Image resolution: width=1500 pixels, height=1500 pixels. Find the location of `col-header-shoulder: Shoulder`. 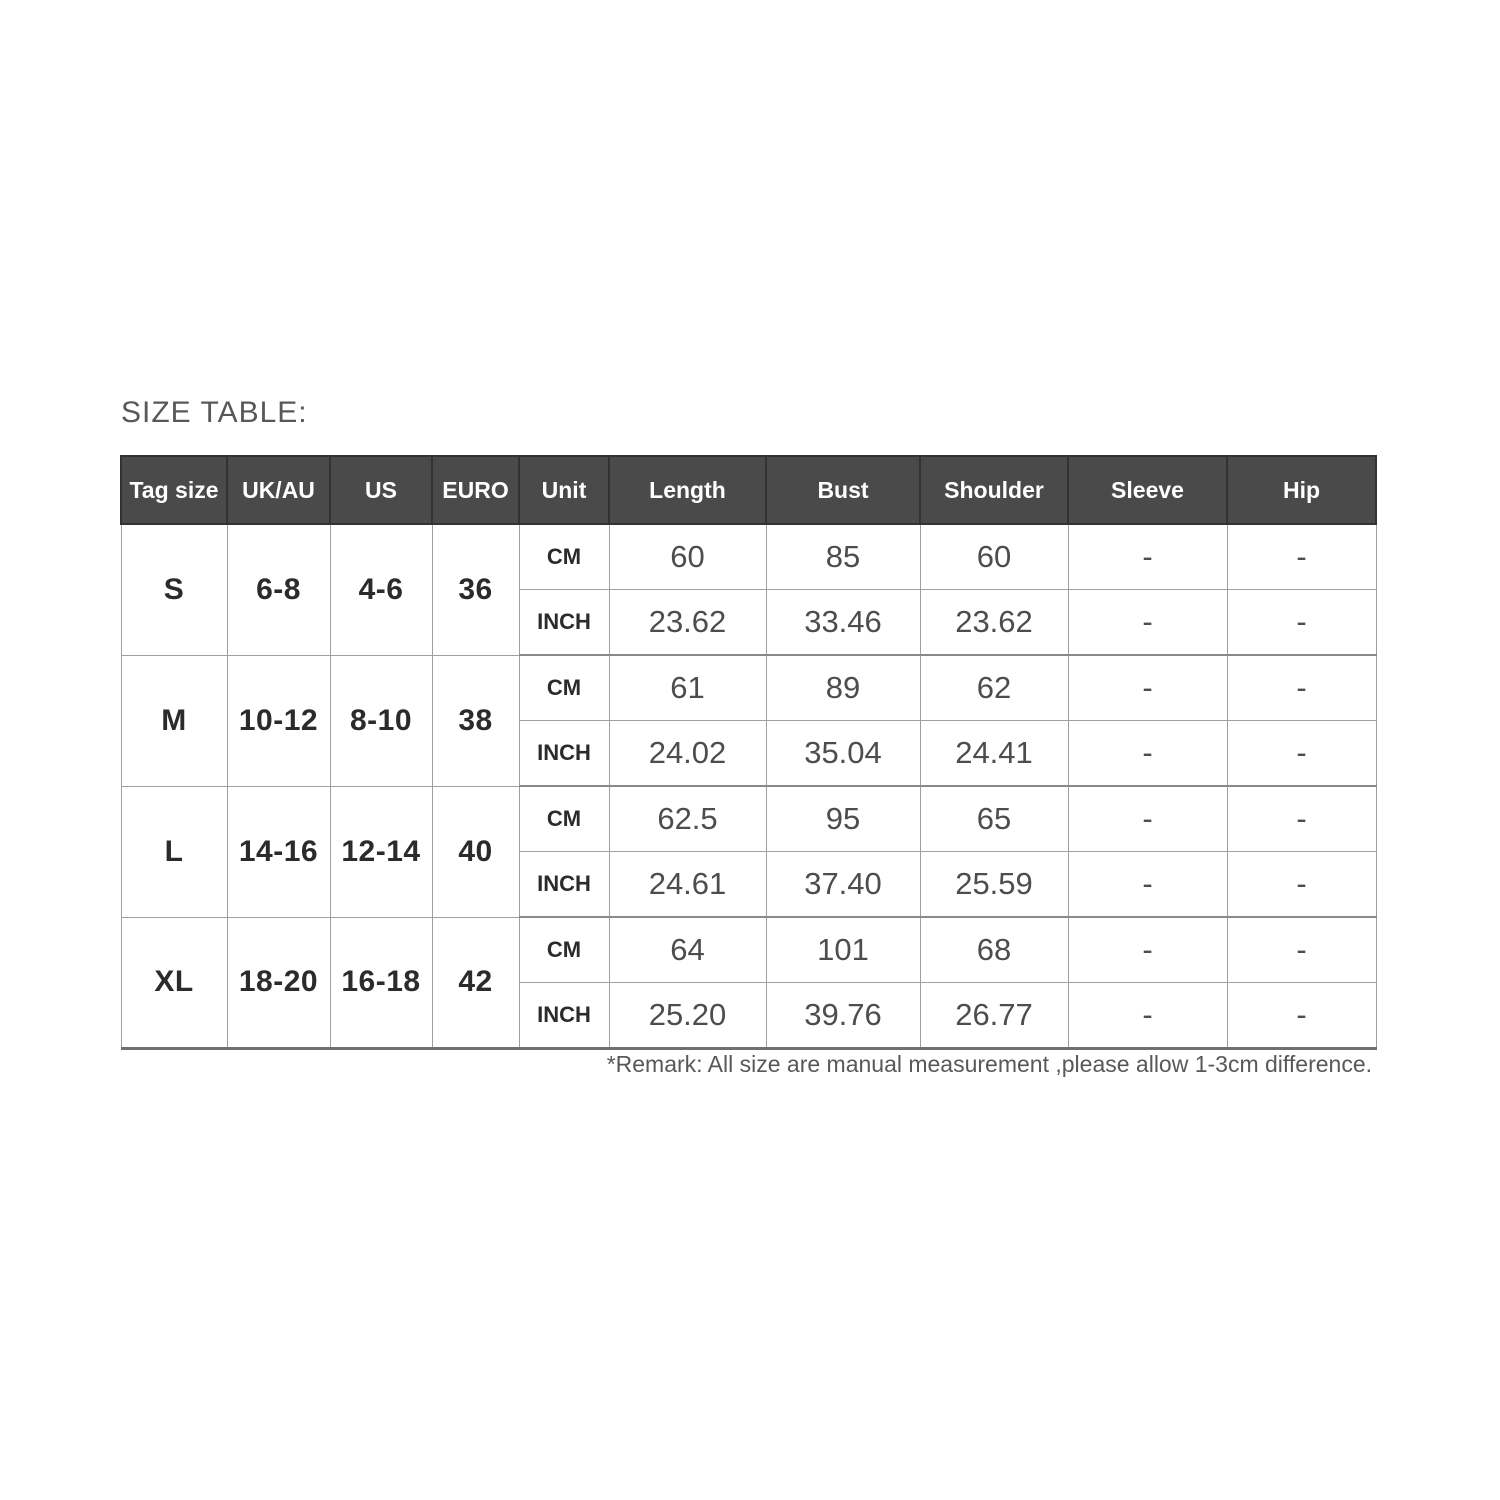

col-header-shoulder: Shoulder is located at coordinates (994, 490).